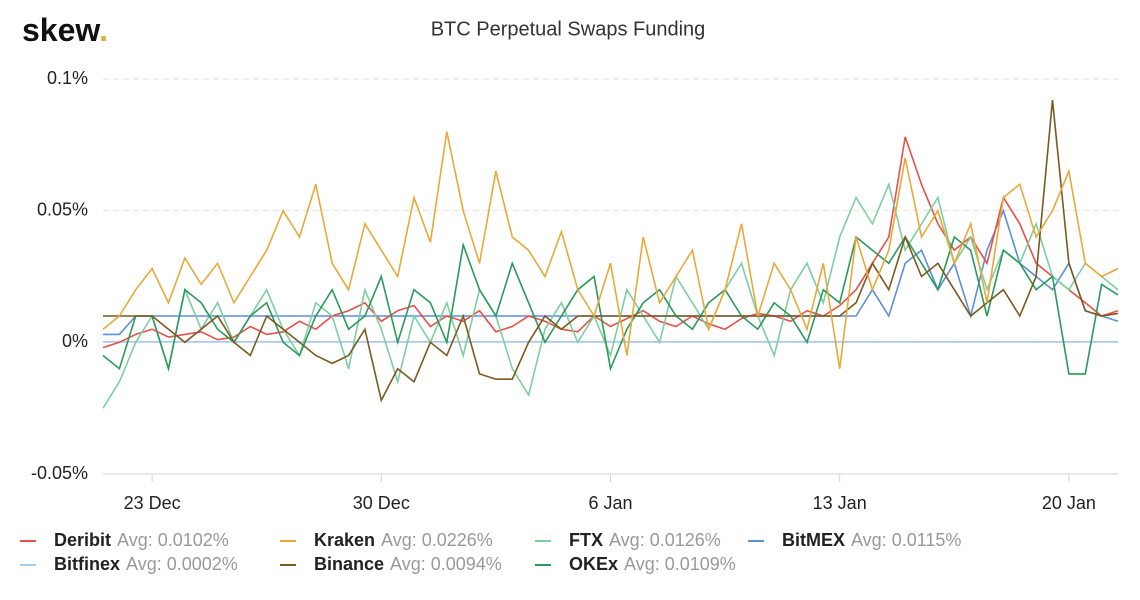  I want to click on legend-avg: Avg: 0.0109%, so click(680, 564).